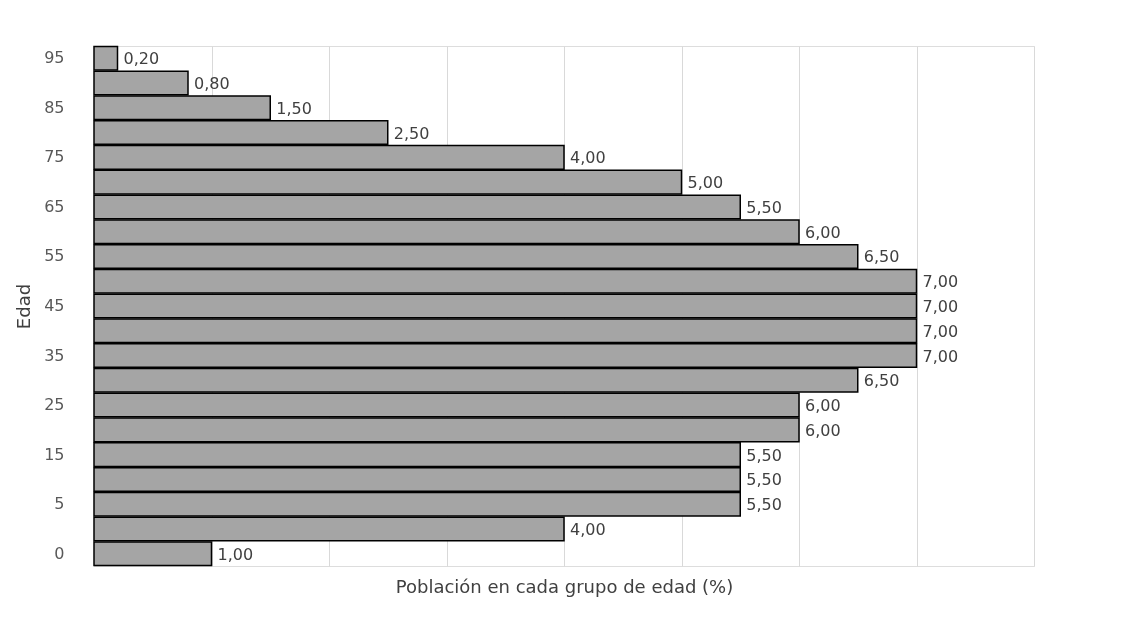  Describe the element at coordinates (54, 405) in the screenshot. I see `y-tick-label: 25` at that location.